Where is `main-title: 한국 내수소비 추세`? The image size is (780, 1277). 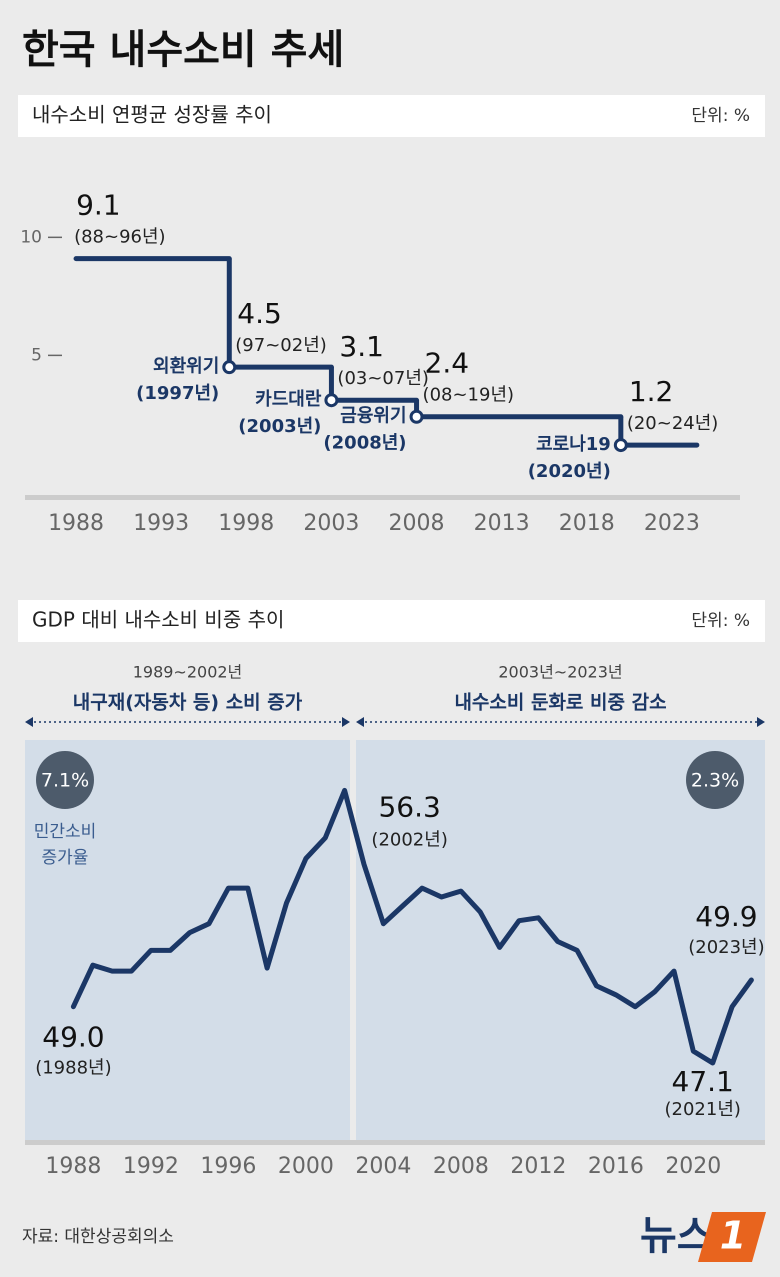
main-title: 한국 내수소비 추세 is located at coordinates (183, 50).